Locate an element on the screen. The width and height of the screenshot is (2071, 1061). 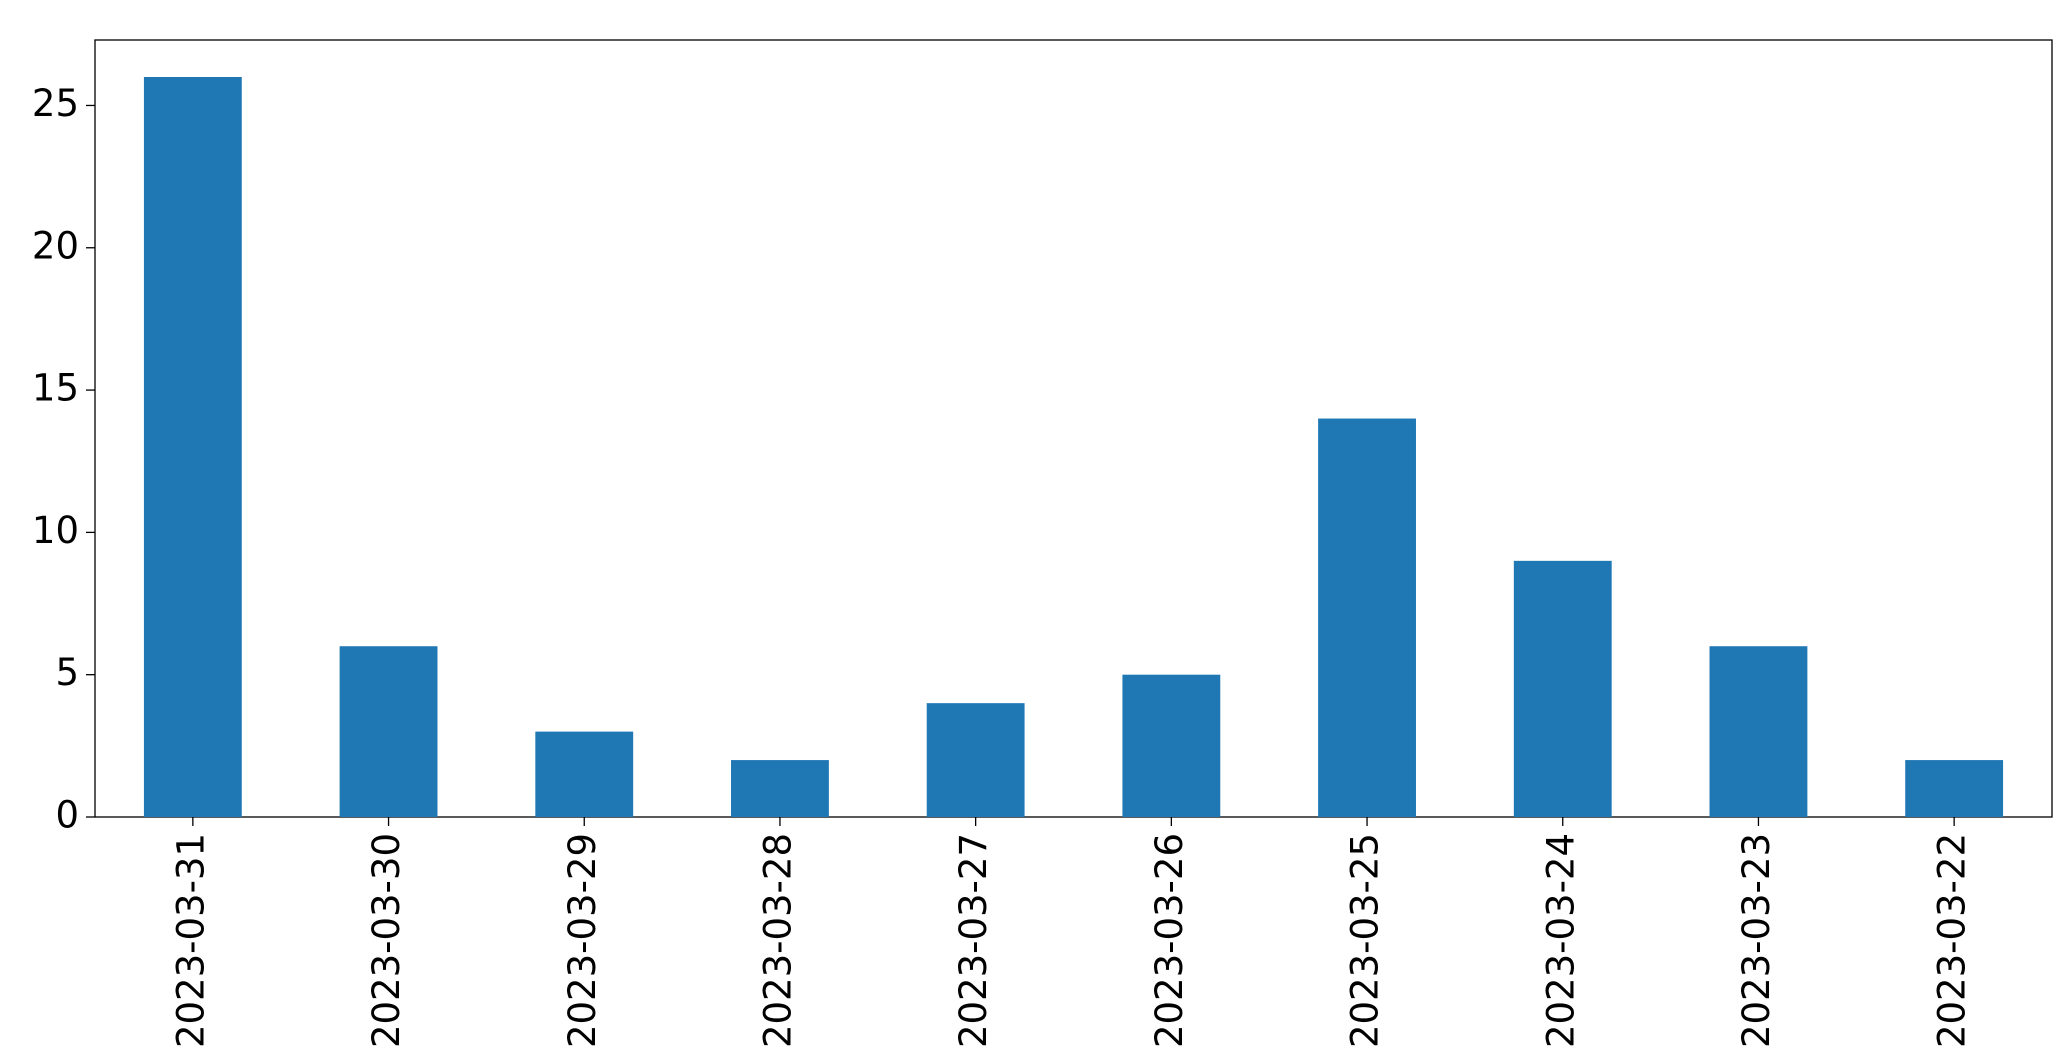
x-tick-label: 2023-03-24 is located at coordinates (1560, 940).